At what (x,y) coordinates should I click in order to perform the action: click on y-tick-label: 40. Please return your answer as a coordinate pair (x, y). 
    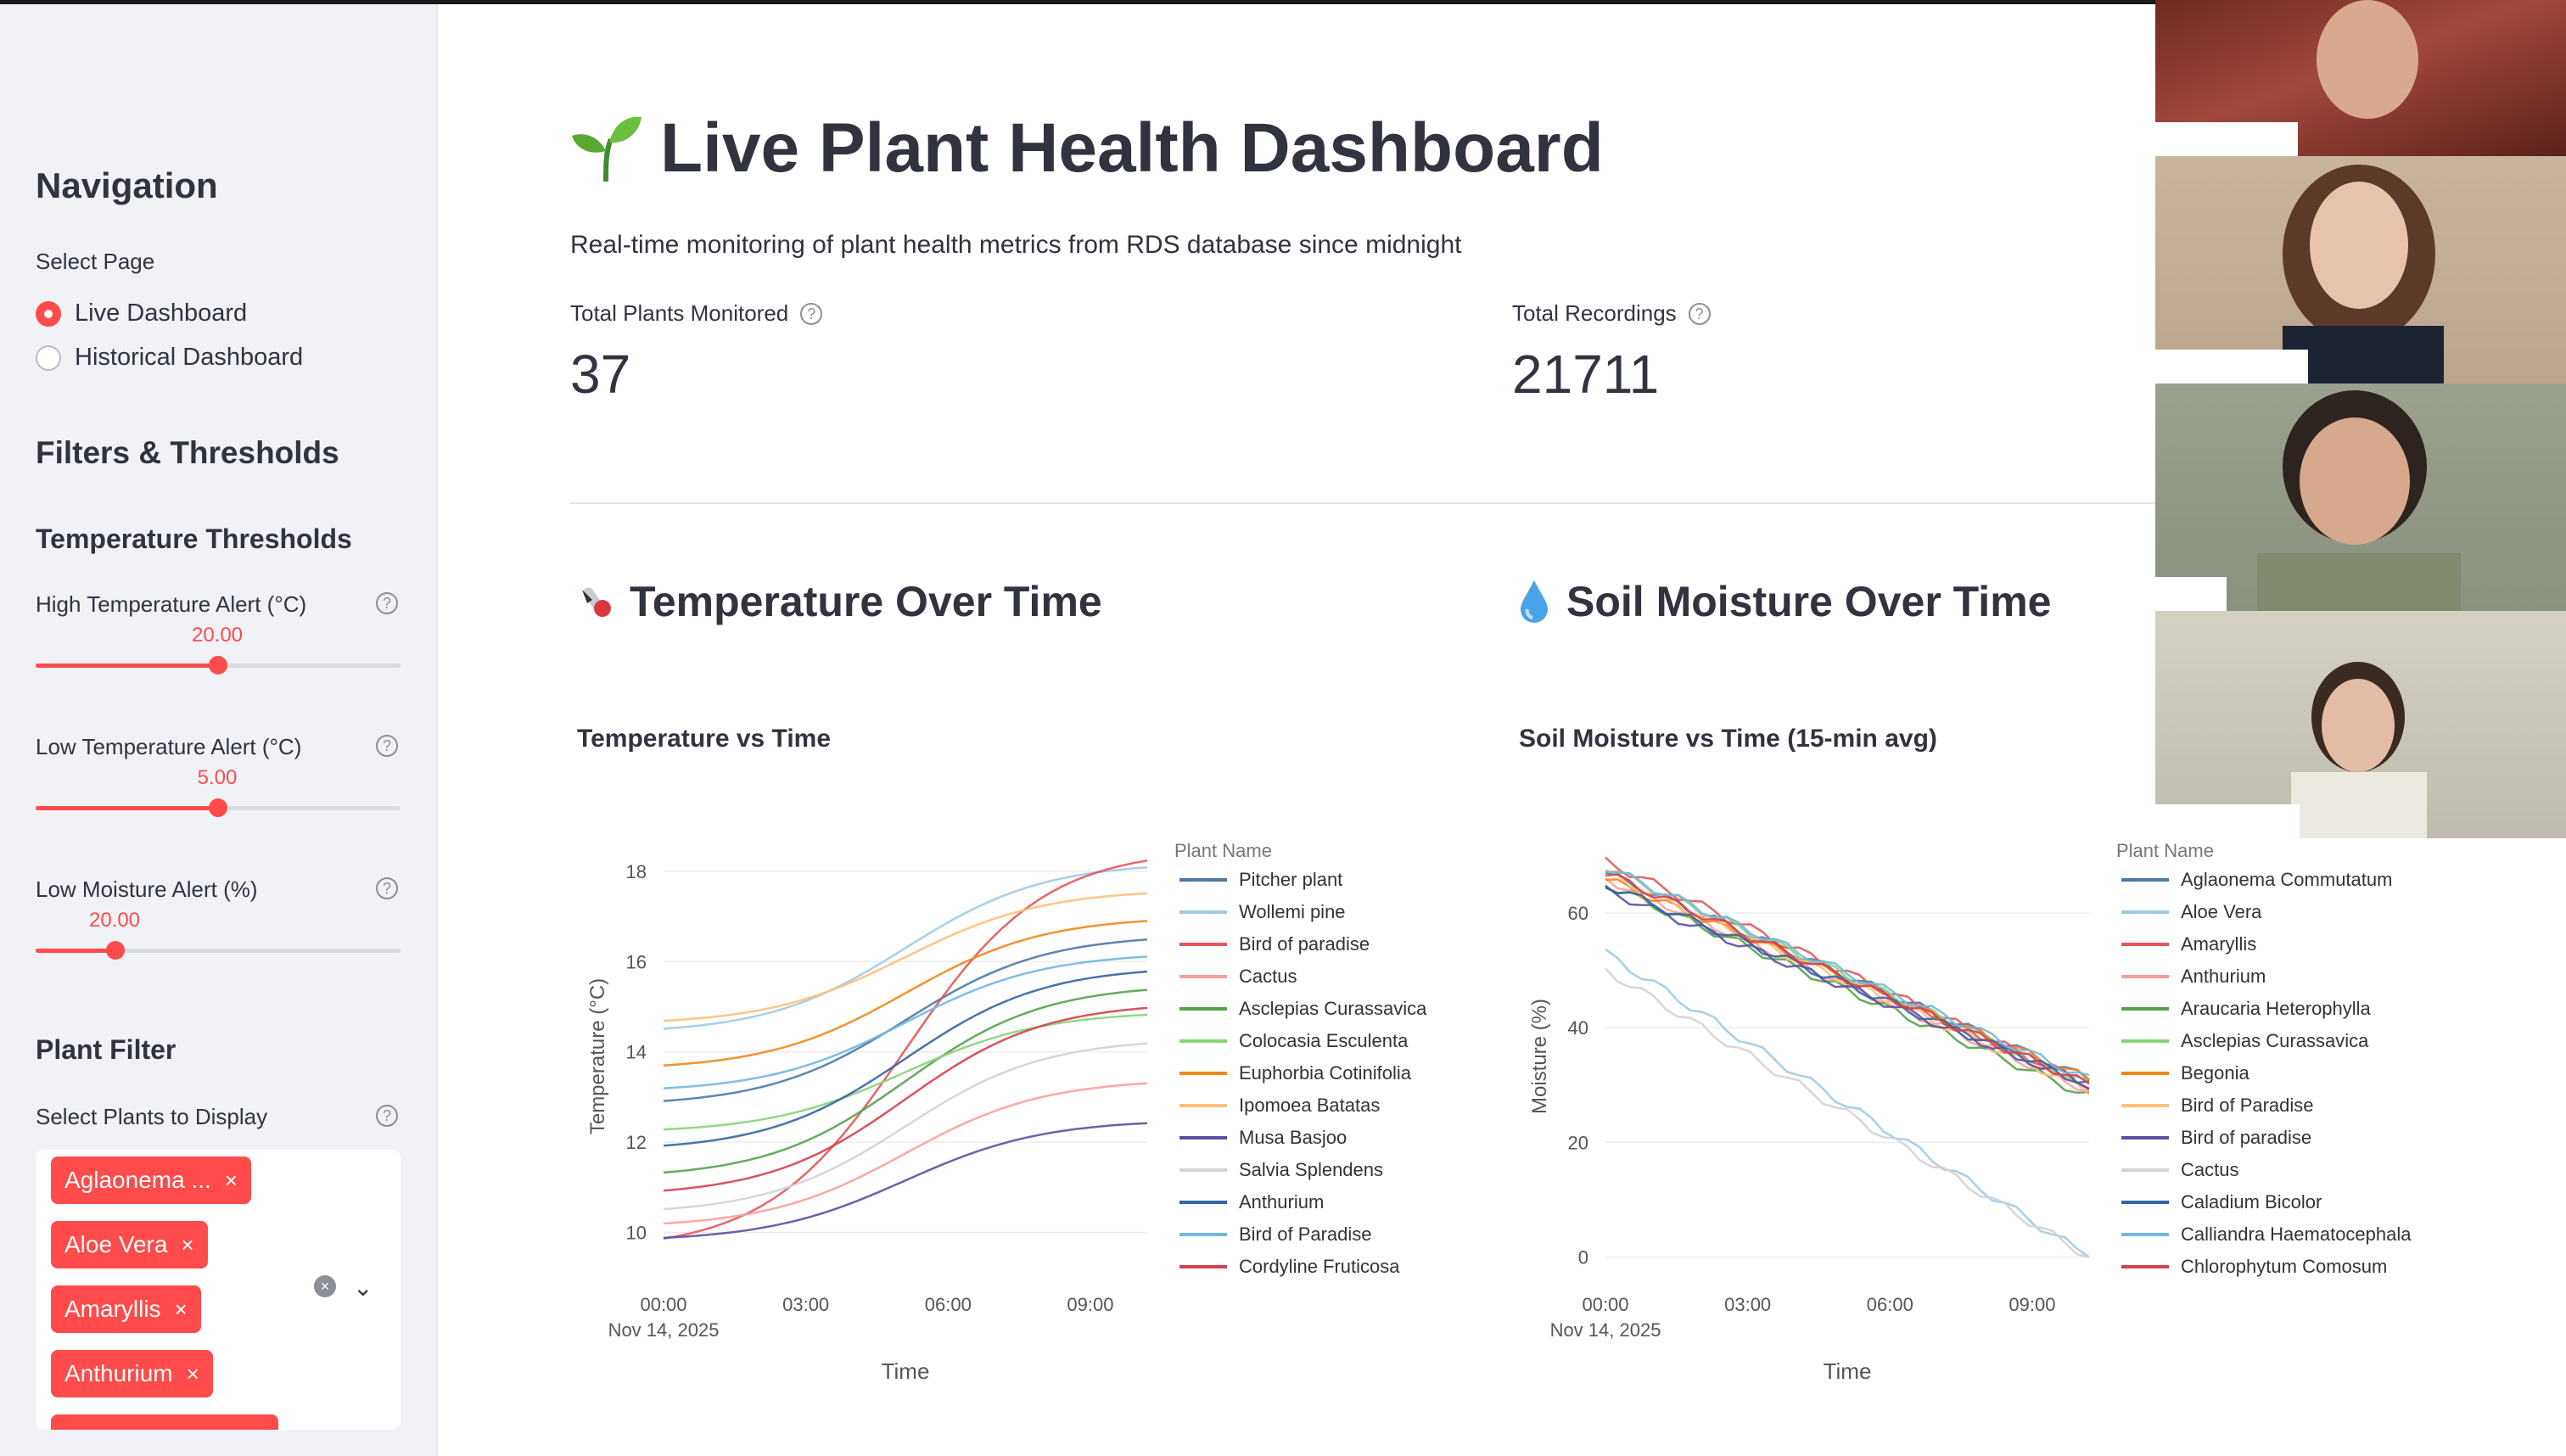
    Looking at the image, I should click on (1578, 1028).